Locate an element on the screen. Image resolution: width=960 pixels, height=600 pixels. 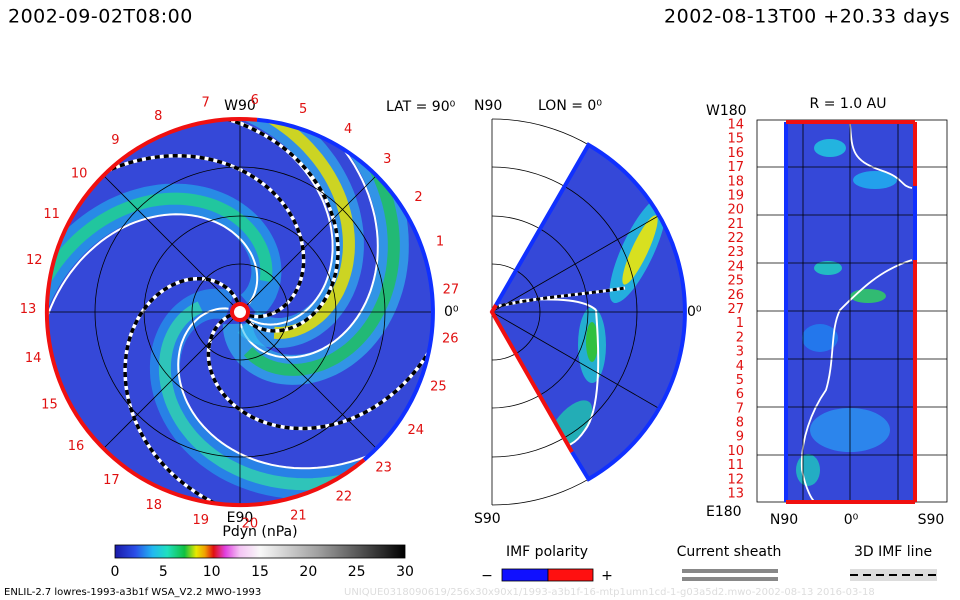
colorbar-tick-label: 0 is located at coordinates (115, 572).